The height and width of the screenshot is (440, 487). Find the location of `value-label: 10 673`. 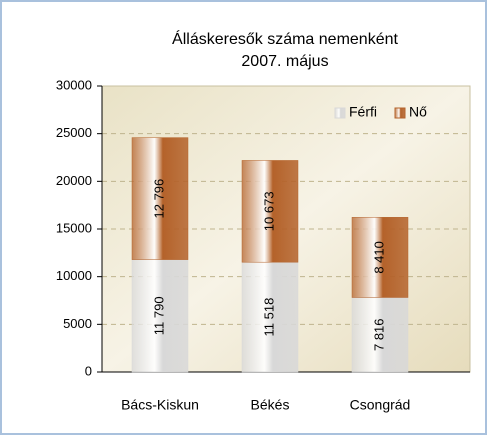

value-label: 10 673 is located at coordinates (268, 211).